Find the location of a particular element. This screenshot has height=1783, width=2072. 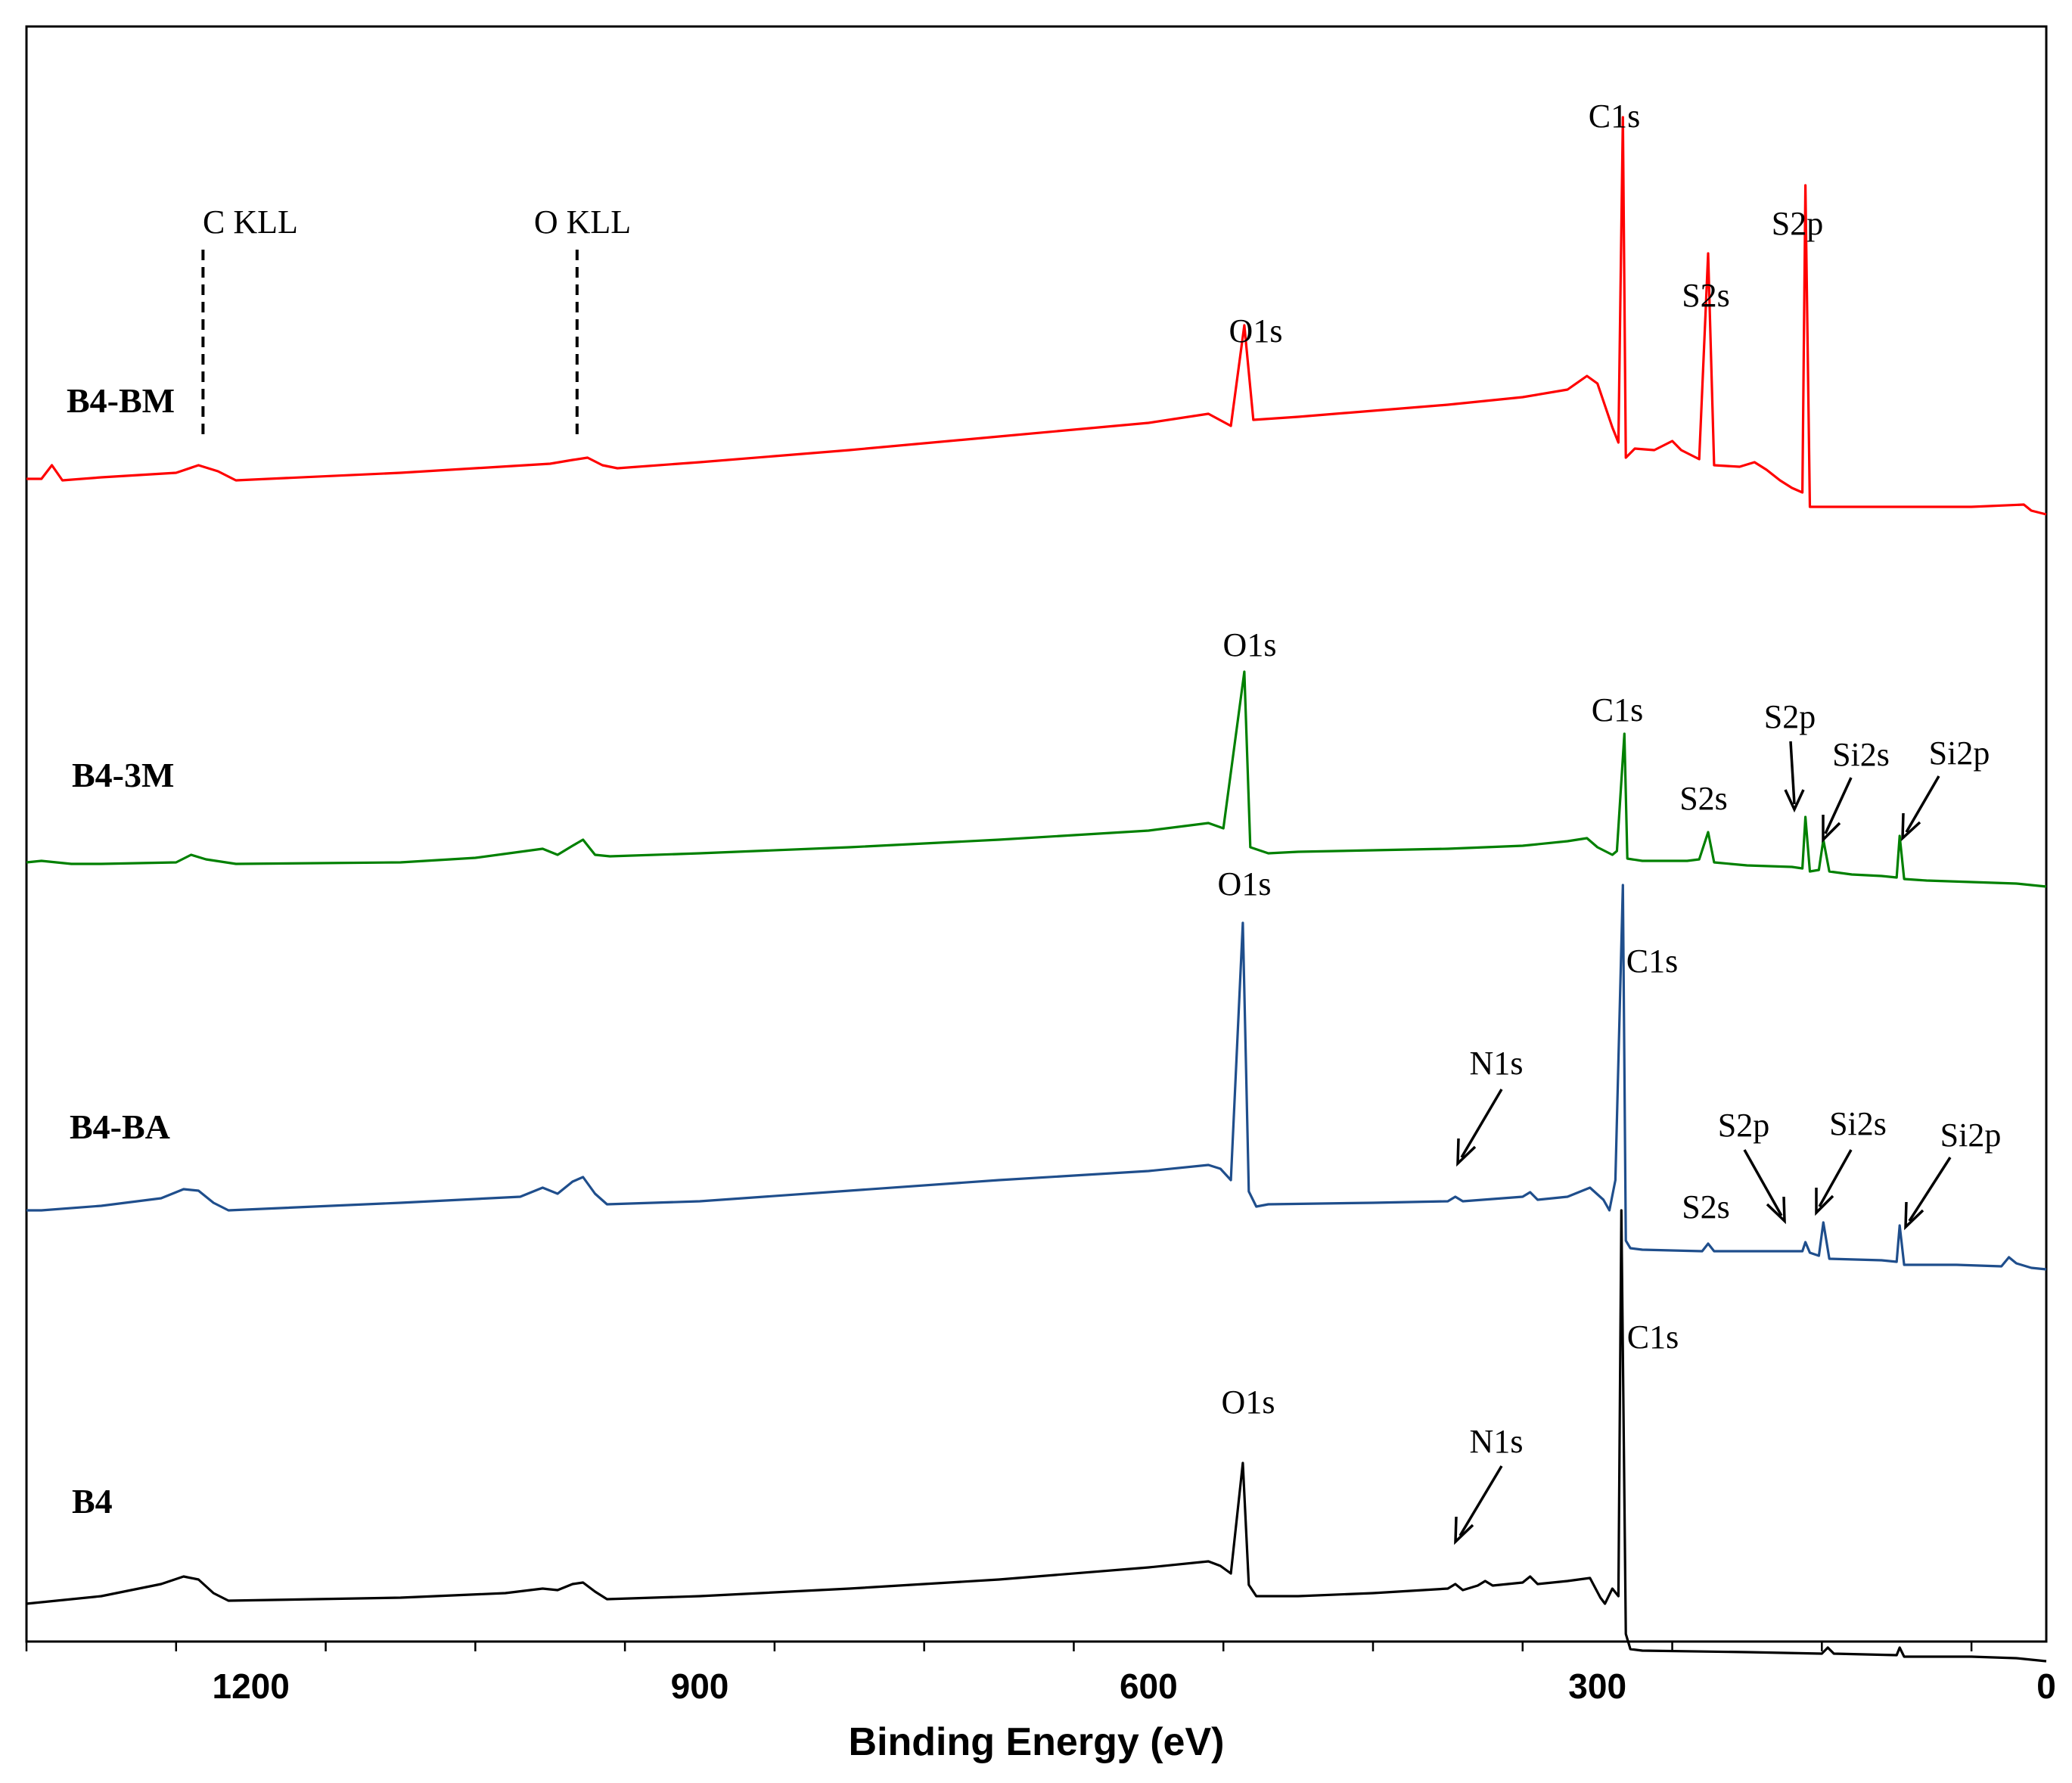

ref-label-c-kll: C KLL is located at coordinates (250, 222).